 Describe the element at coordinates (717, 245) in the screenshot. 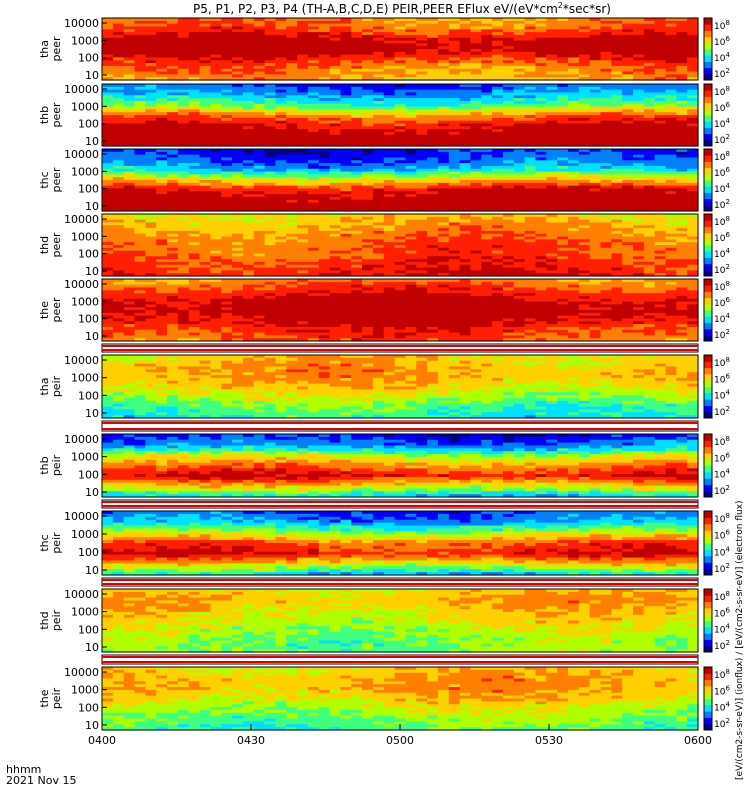

I see `colorbar-4: 10⁸ 10⁶ 10⁴ 10²` at that location.